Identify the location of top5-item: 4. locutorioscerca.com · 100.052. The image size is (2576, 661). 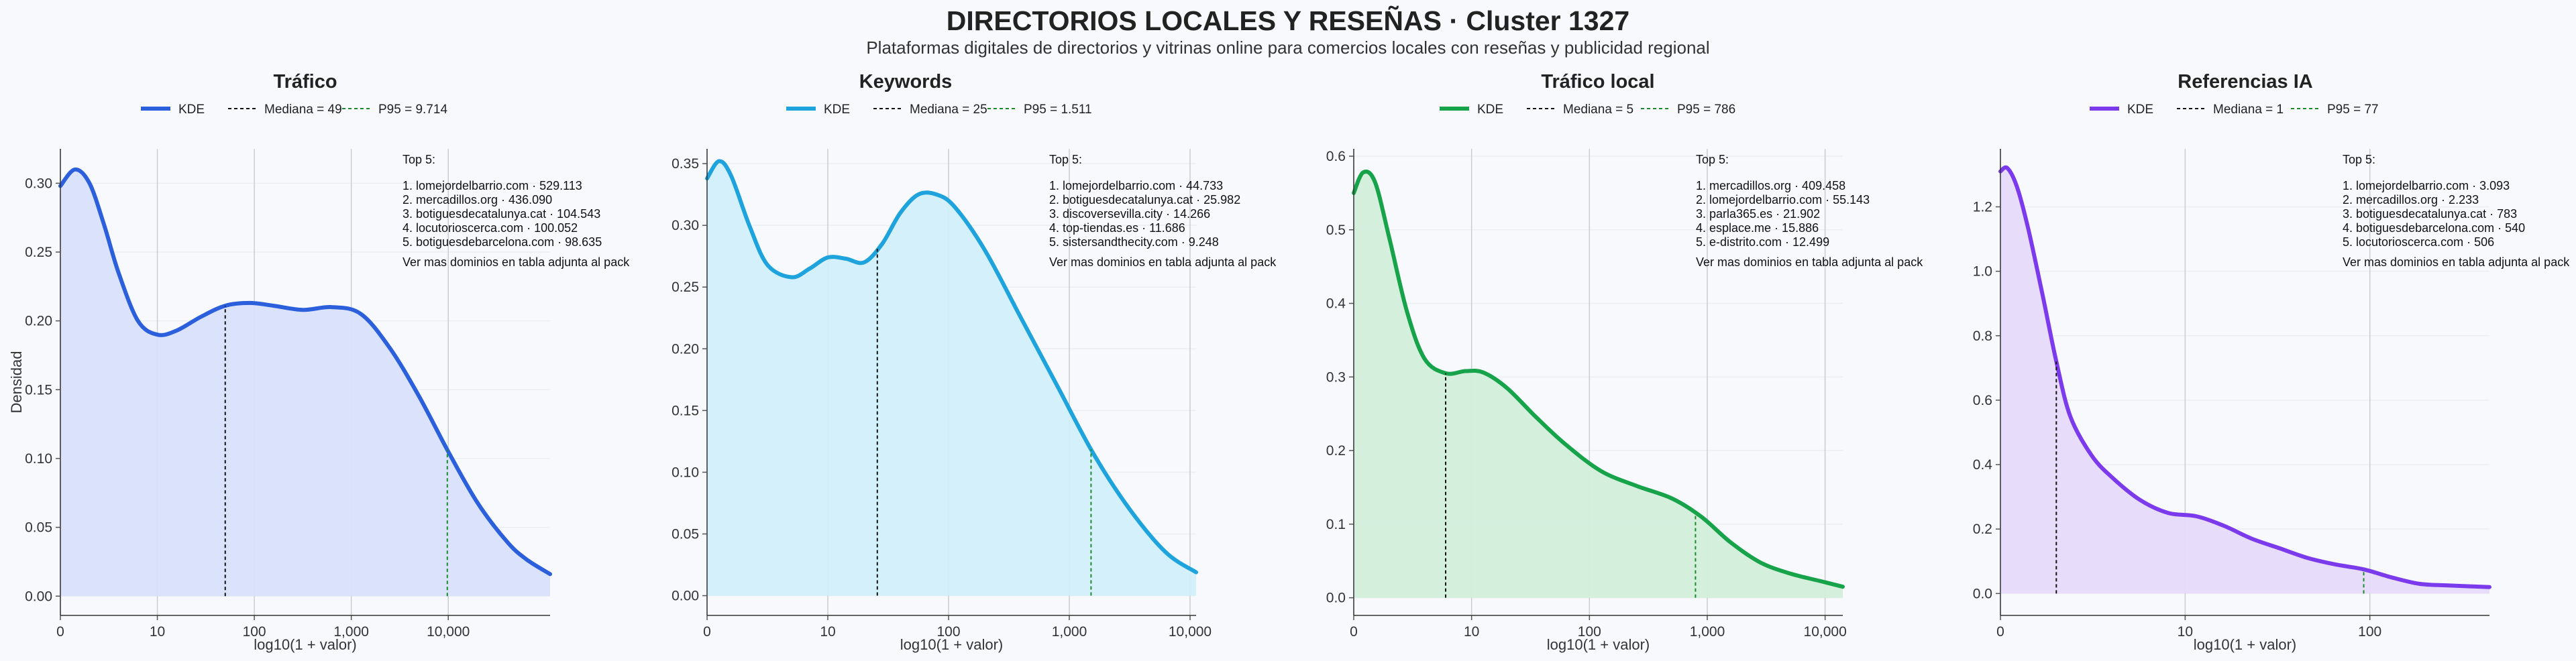
(490, 228).